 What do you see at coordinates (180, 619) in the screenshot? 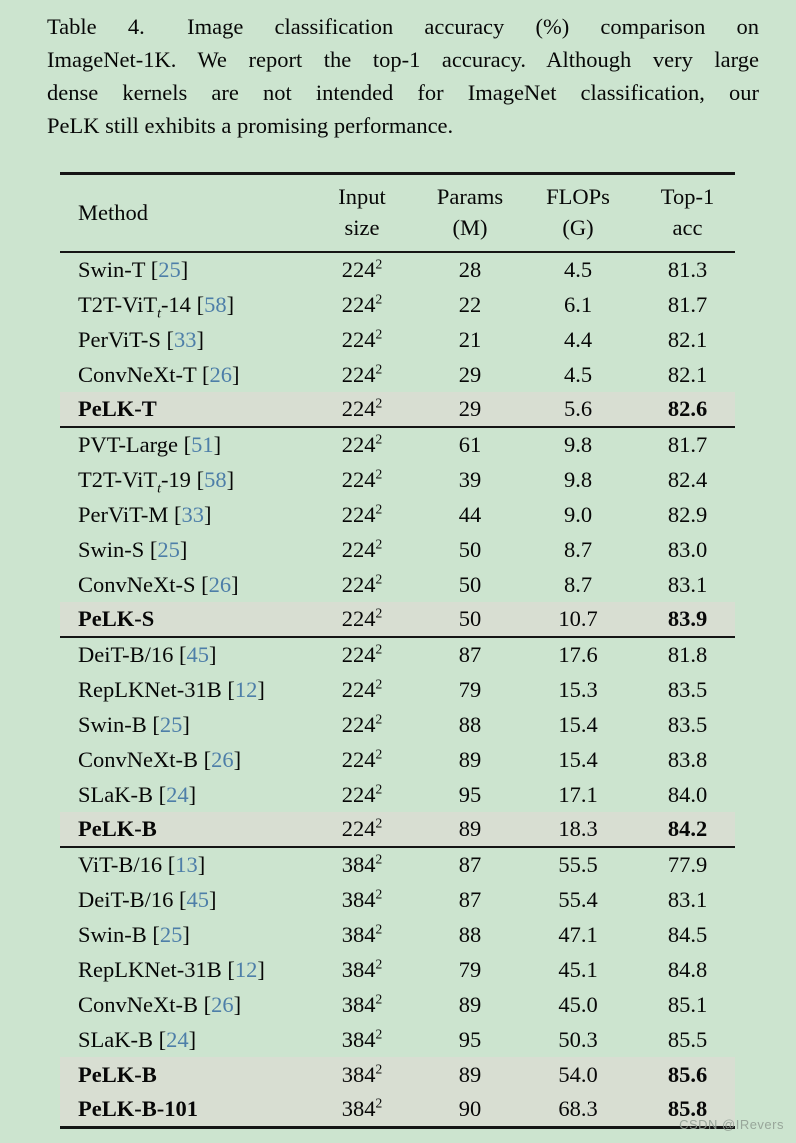
I see `method-cell: PeLK-S` at bounding box center [180, 619].